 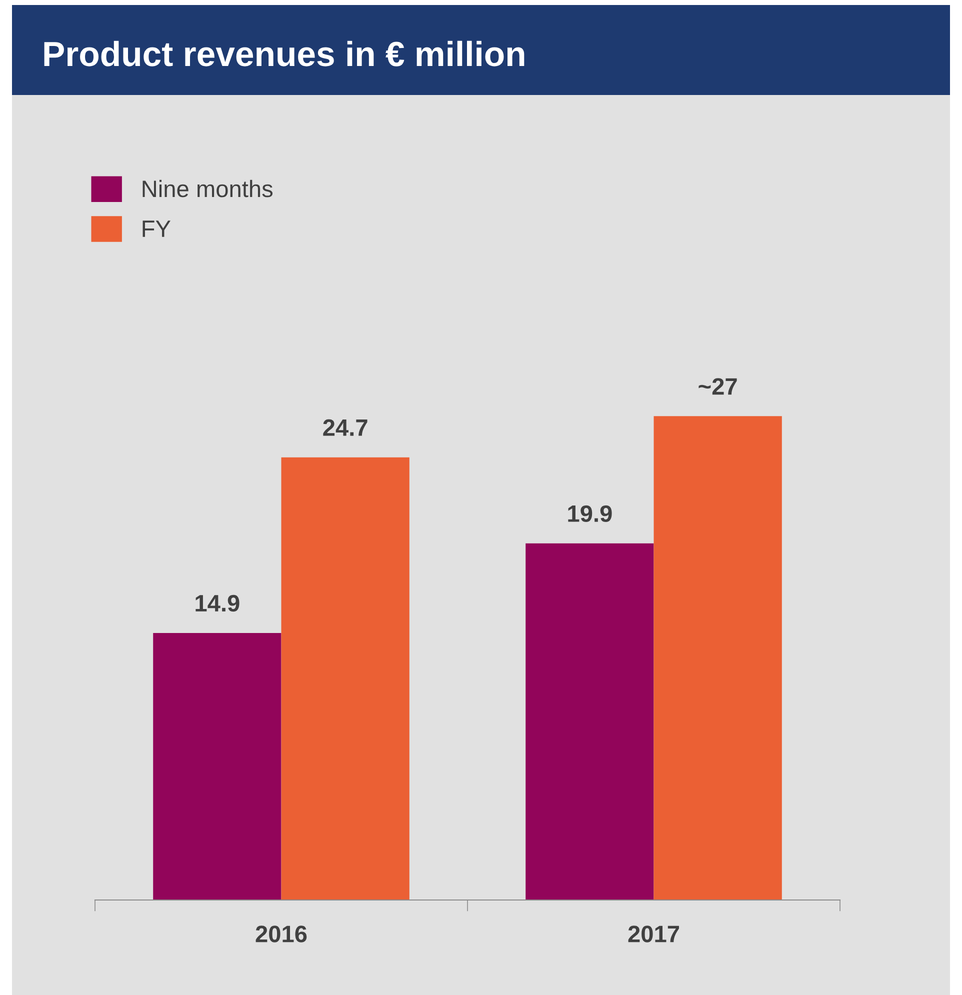 What do you see at coordinates (284, 53) in the screenshot?
I see `chart-title: Product revenues in € million` at bounding box center [284, 53].